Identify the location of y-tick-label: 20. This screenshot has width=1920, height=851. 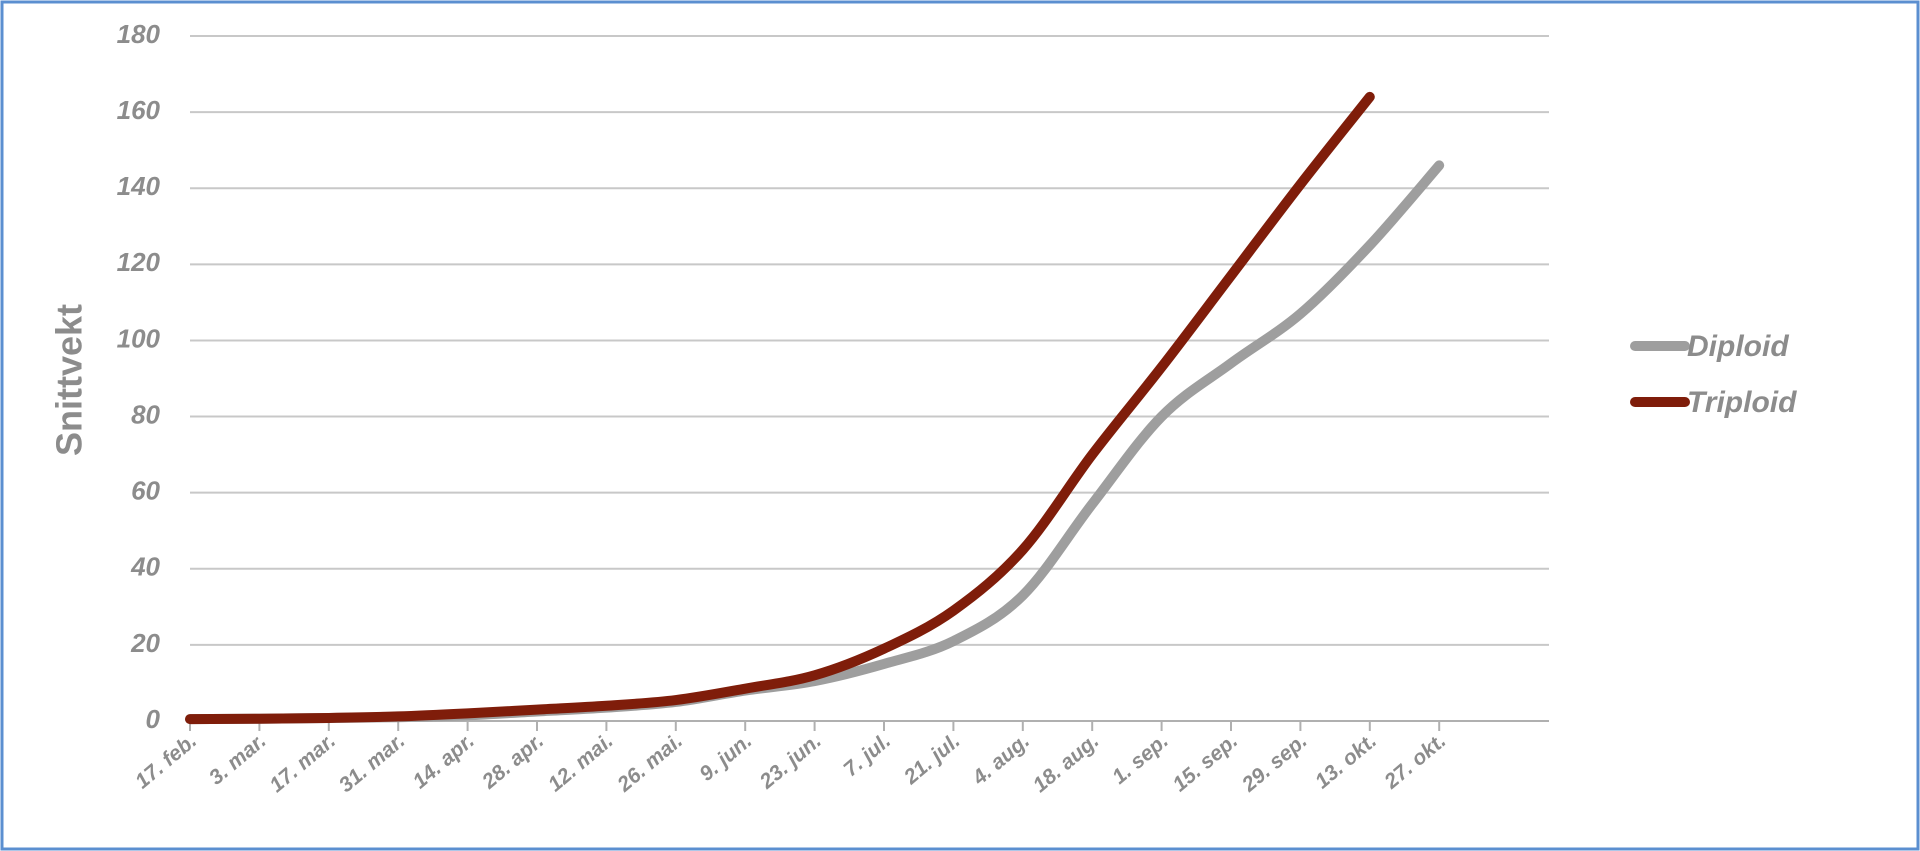
(145, 643).